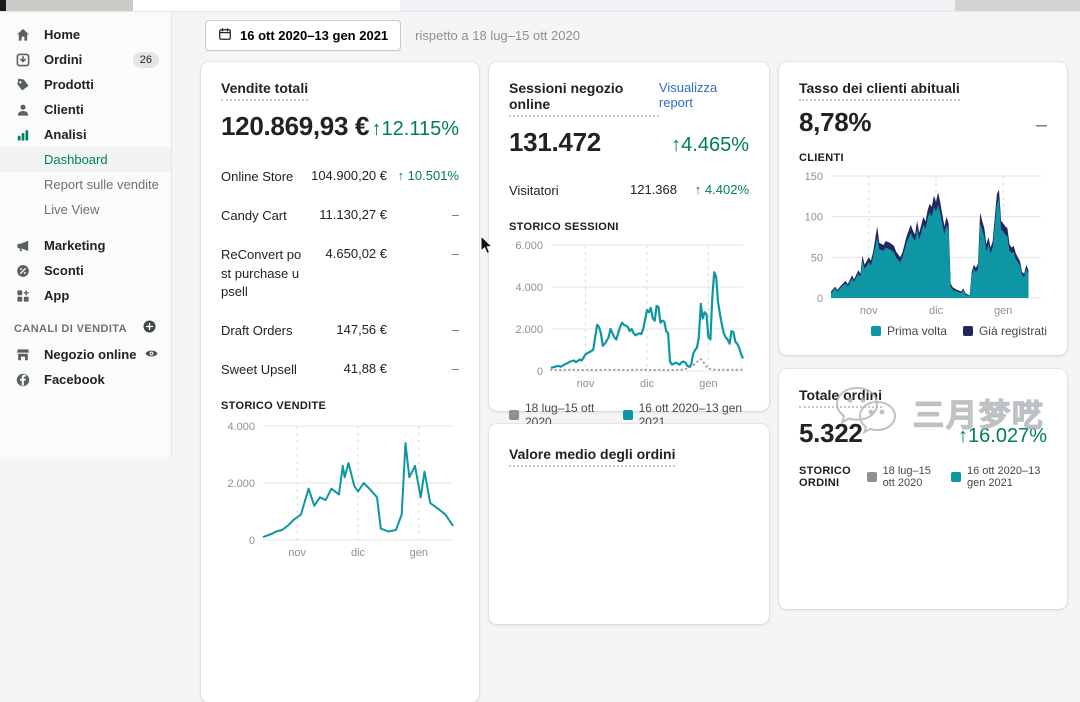 Image resolution: width=1080 pixels, height=702 pixels. I want to click on date-range-button: 16 ott 2020–13 gen 2021, so click(303, 35).